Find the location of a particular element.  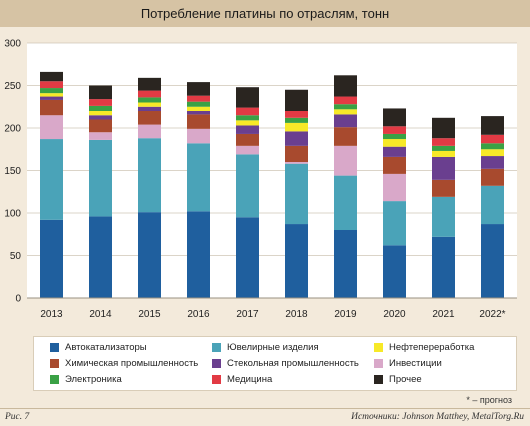

legend-label: Автокатализаторы is located at coordinates (106, 347).